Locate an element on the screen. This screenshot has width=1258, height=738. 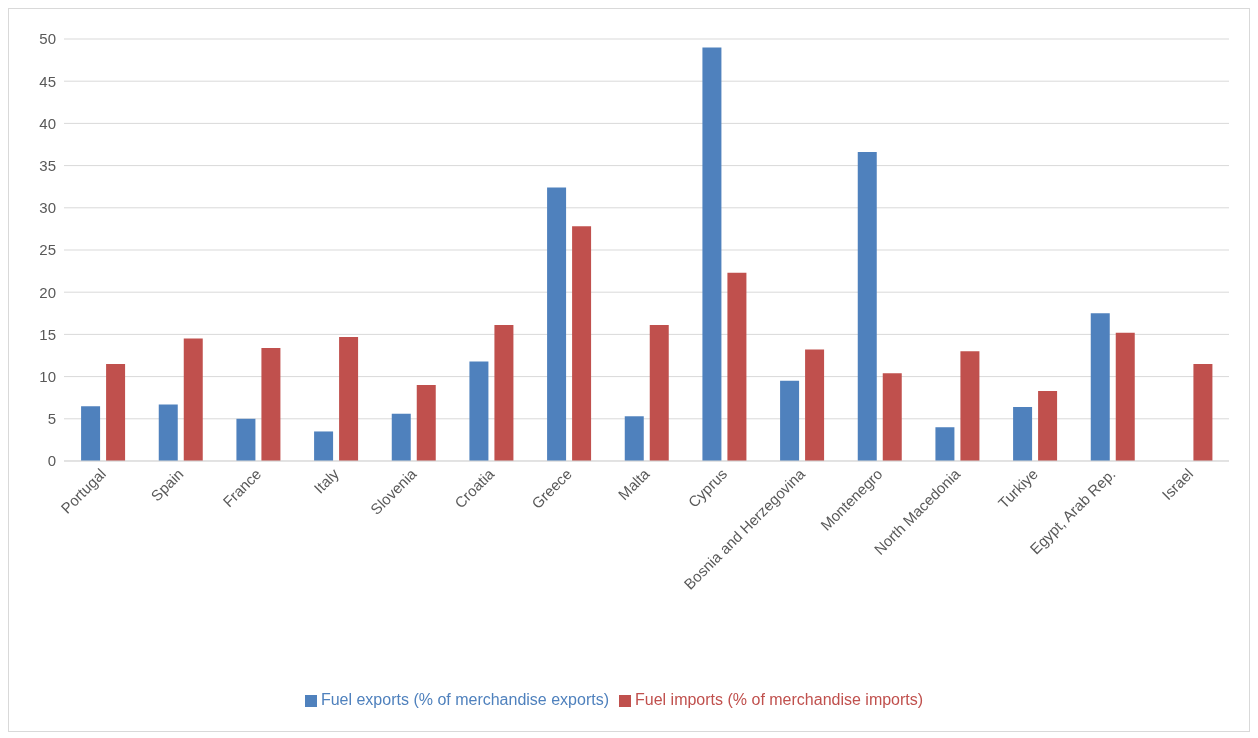
legend-label: Fuel exports (% of merchandise exports) is located at coordinates (465, 699).